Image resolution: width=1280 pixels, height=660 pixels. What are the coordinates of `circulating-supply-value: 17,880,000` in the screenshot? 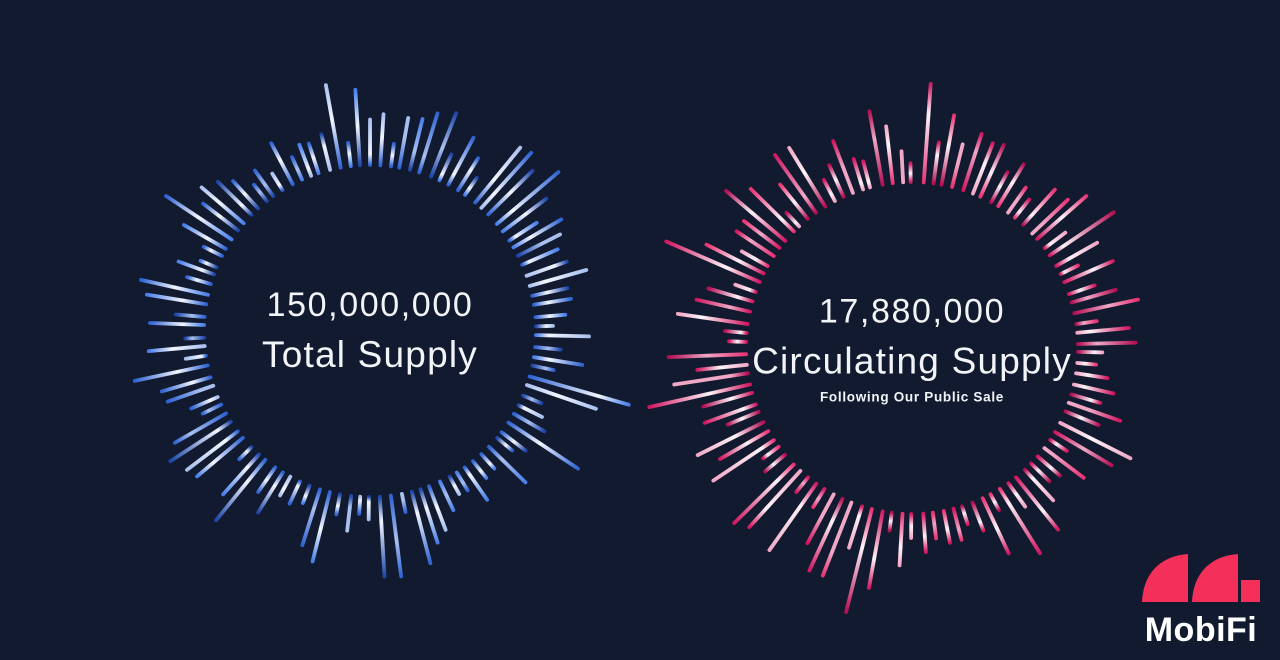 It's located at (912, 311).